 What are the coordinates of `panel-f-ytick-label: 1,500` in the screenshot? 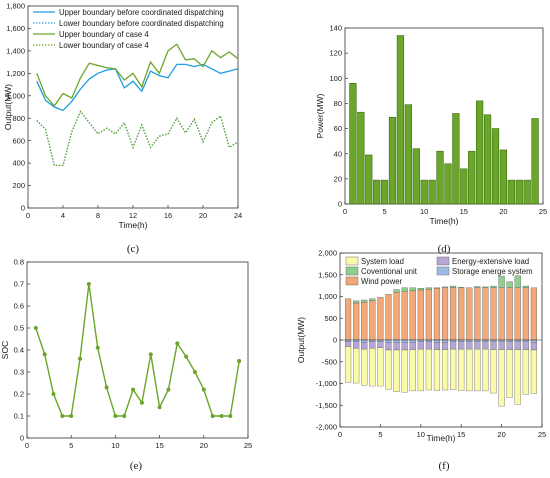 It's located at (327, 274).